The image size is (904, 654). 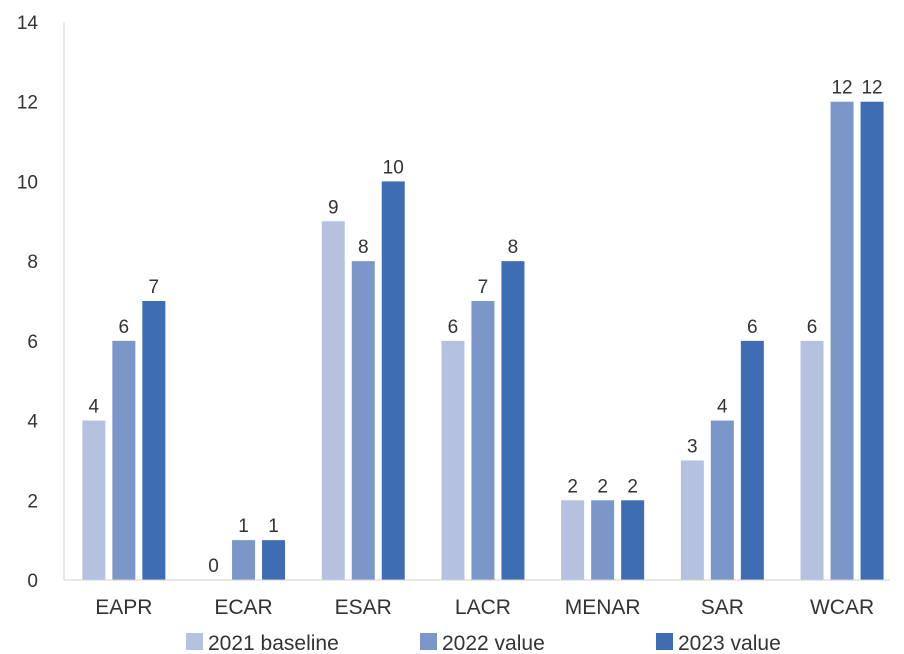 I want to click on y-tick-label: 14, so click(x=28, y=23).